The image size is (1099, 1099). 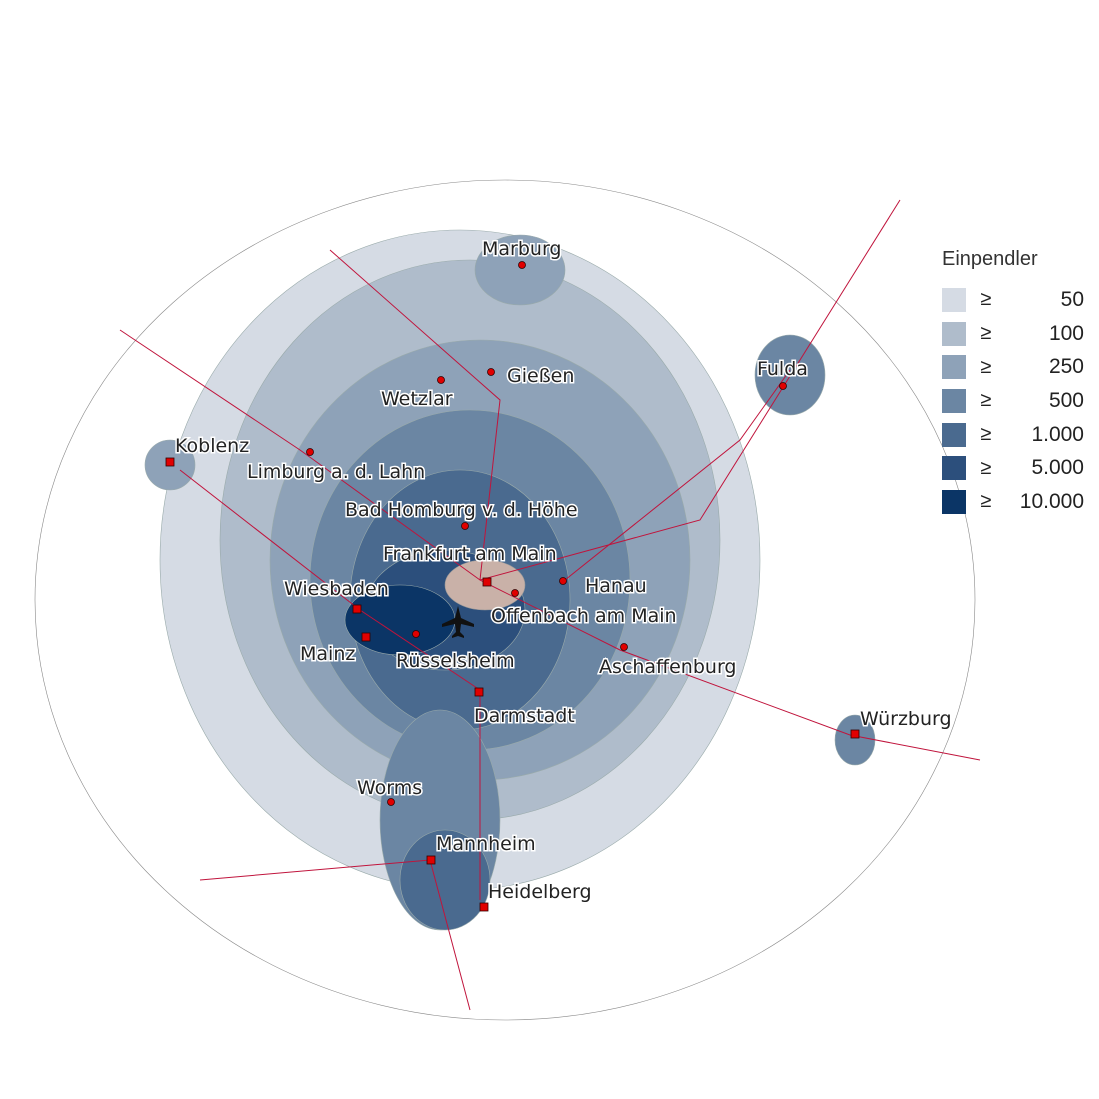 I want to click on city: Koblenz, so click(x=208, y=450).